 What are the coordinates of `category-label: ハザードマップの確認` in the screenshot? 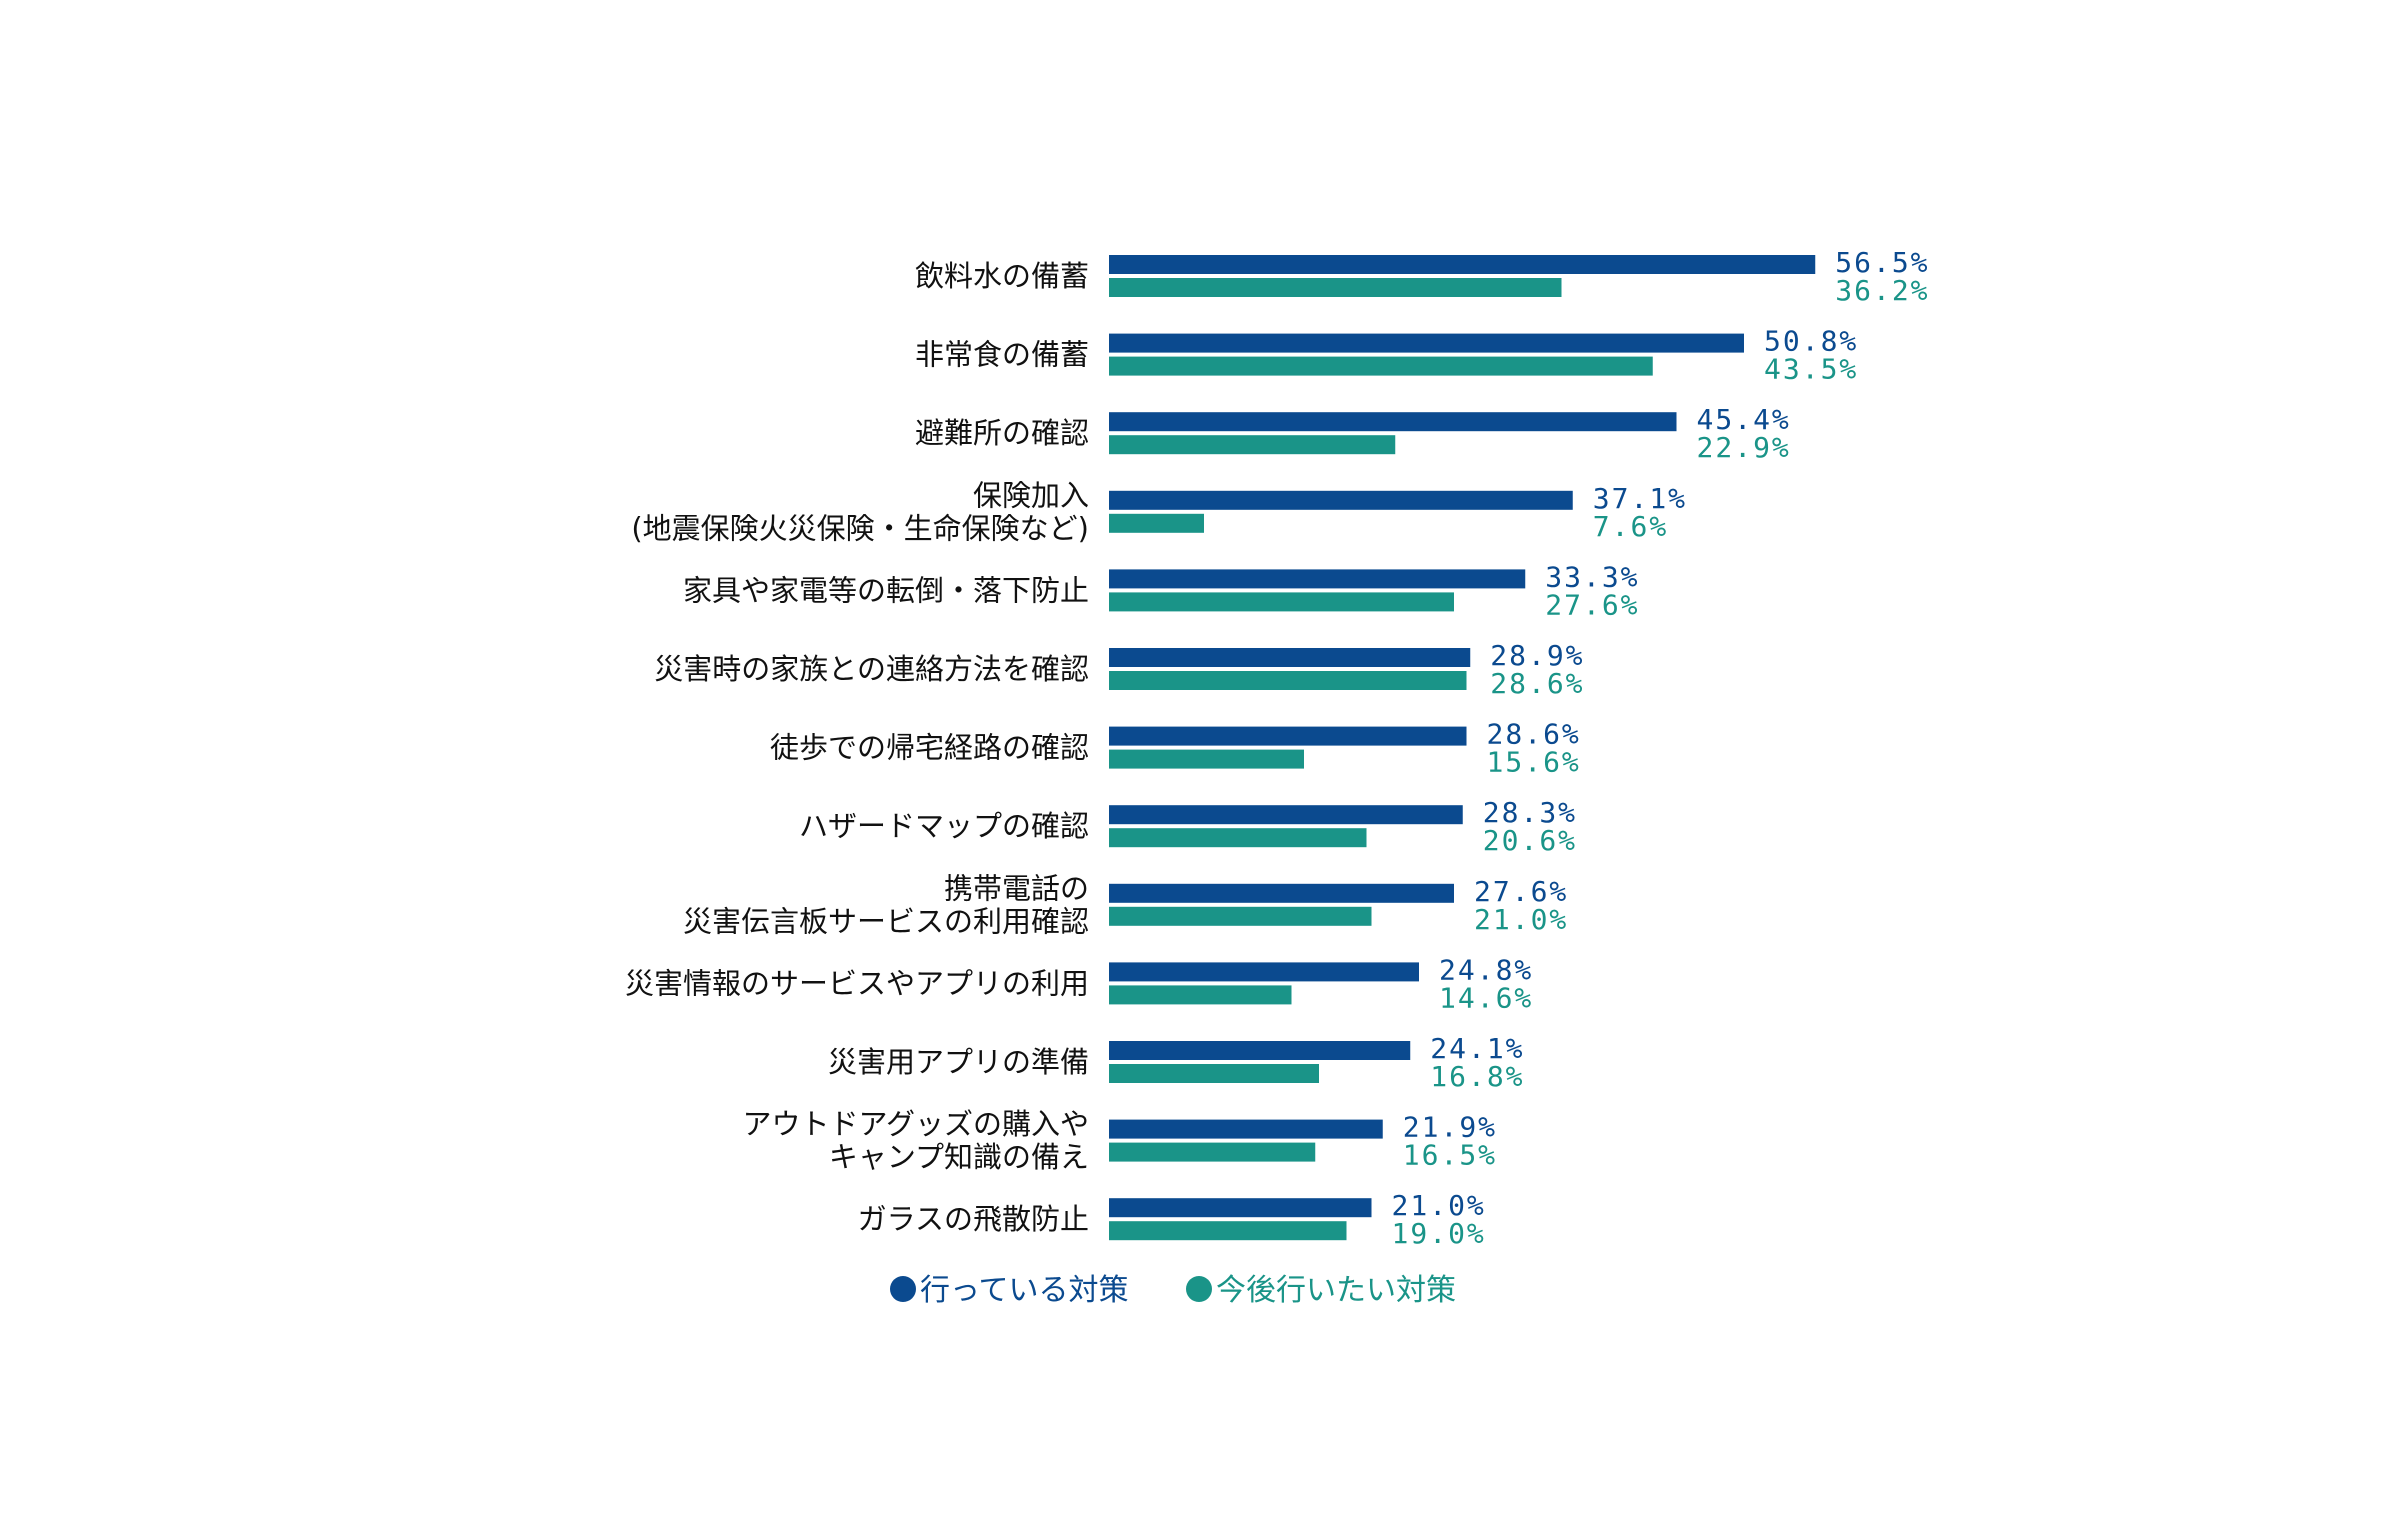 It's located at (944, 826).